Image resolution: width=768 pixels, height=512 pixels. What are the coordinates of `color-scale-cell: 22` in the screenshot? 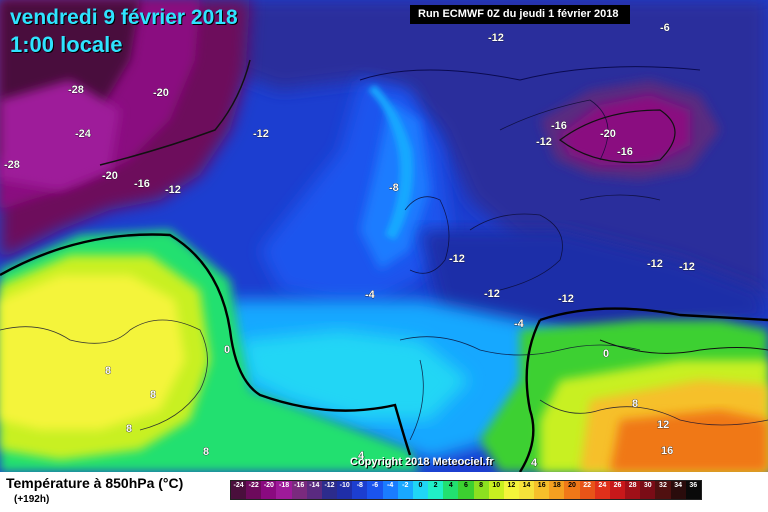 It's located at (587, 490).